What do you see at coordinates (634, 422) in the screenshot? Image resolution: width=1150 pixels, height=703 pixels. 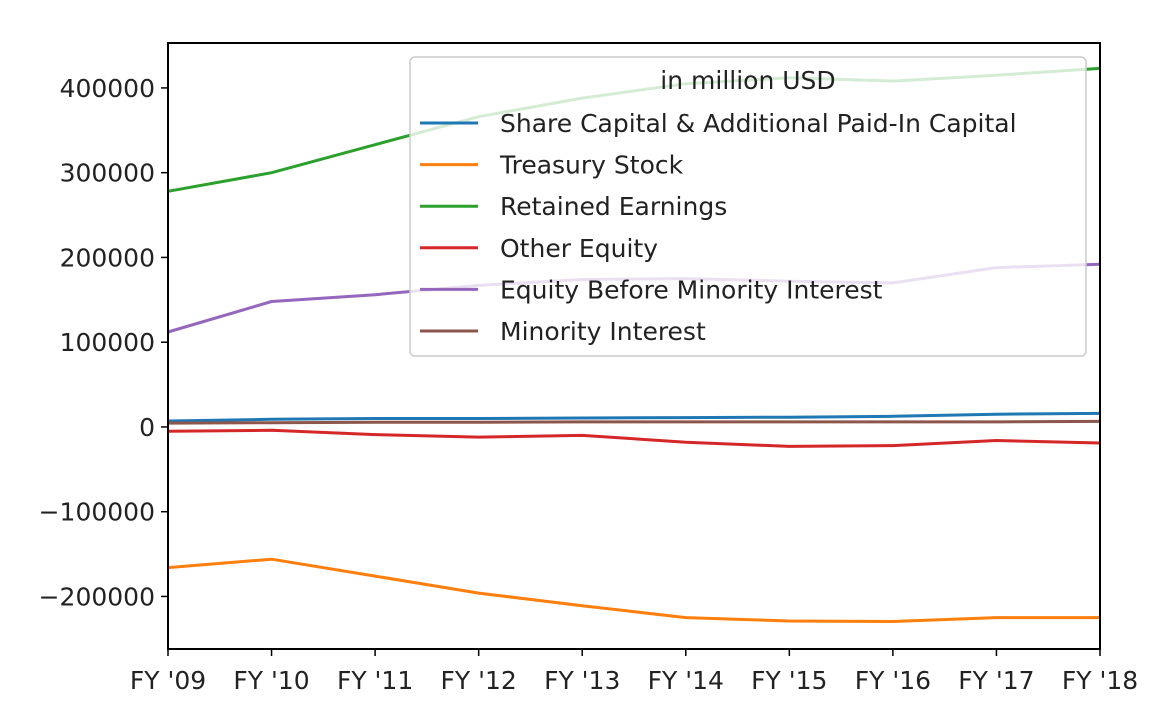 I see `series-line-minority-interest` at bounding box center [634, 422].